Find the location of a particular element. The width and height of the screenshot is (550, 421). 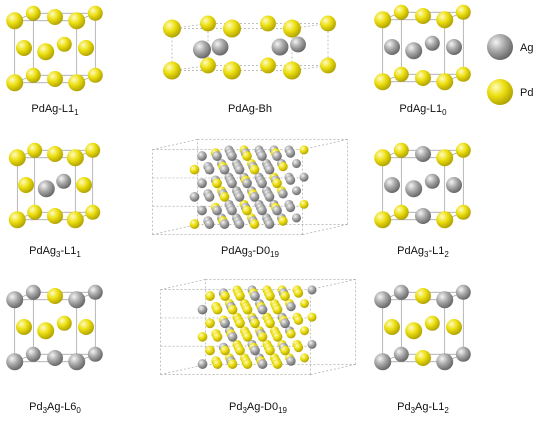

label-subscript: 0 is located at coordinates (78, 410).